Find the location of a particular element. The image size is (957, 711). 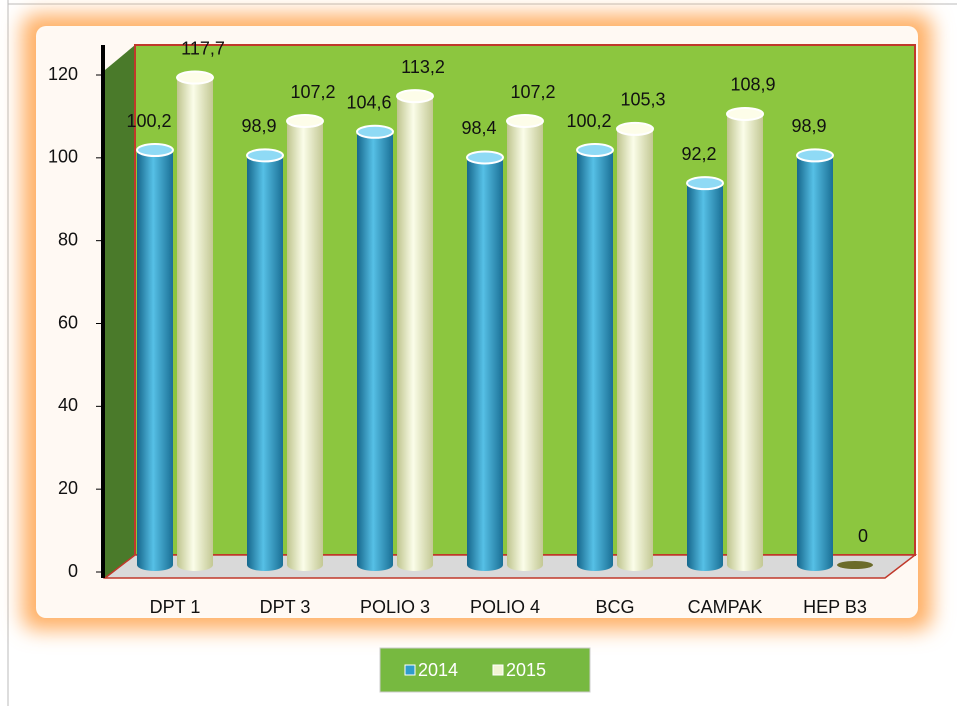

data-label: 104,6 is located at coordinates (368, 103).